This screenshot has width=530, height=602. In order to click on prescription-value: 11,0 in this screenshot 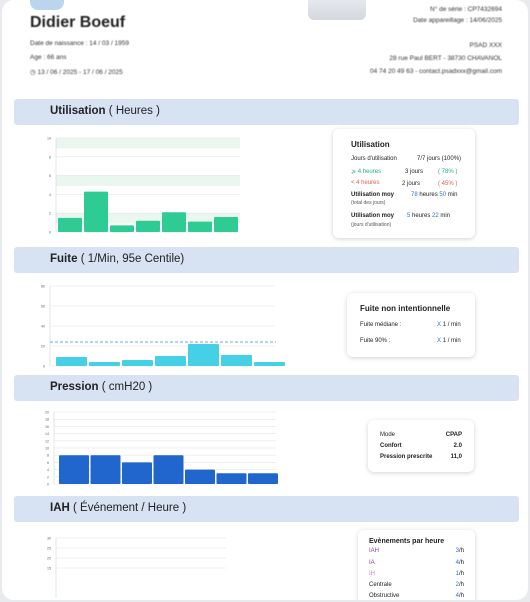, I will do `click(456, 457)`.